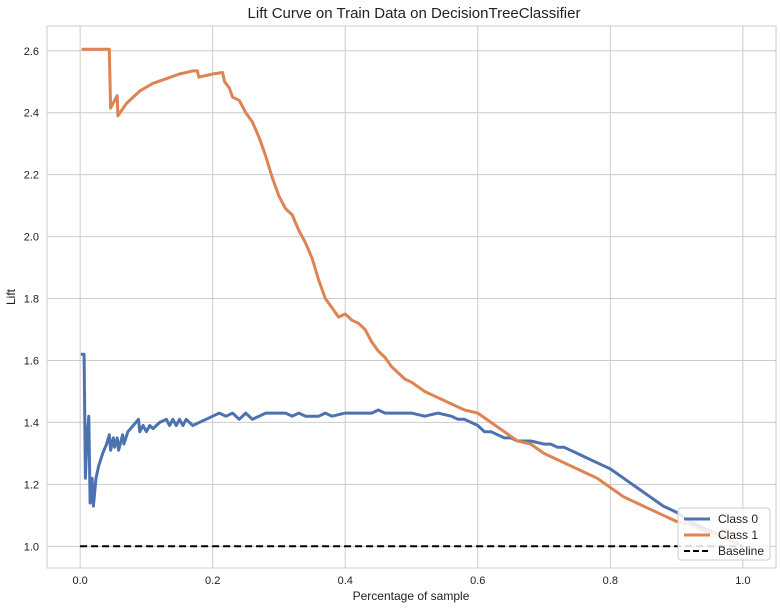 This screenshot has height=608, width=780. I want to click on y-tick-label: 2.6, so click(31, 52).